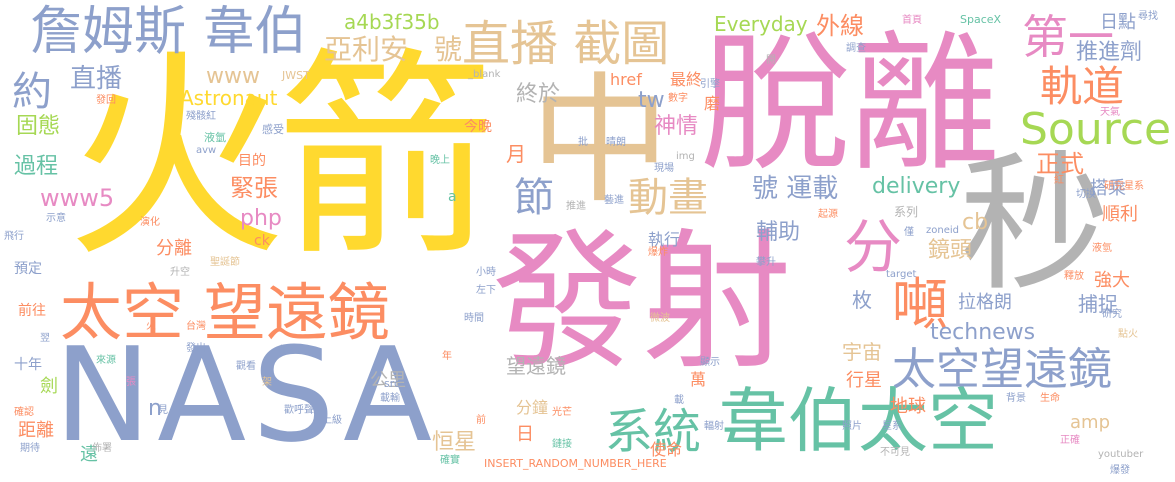  I want to click on word-gongli: 公里, so click(388, 380).